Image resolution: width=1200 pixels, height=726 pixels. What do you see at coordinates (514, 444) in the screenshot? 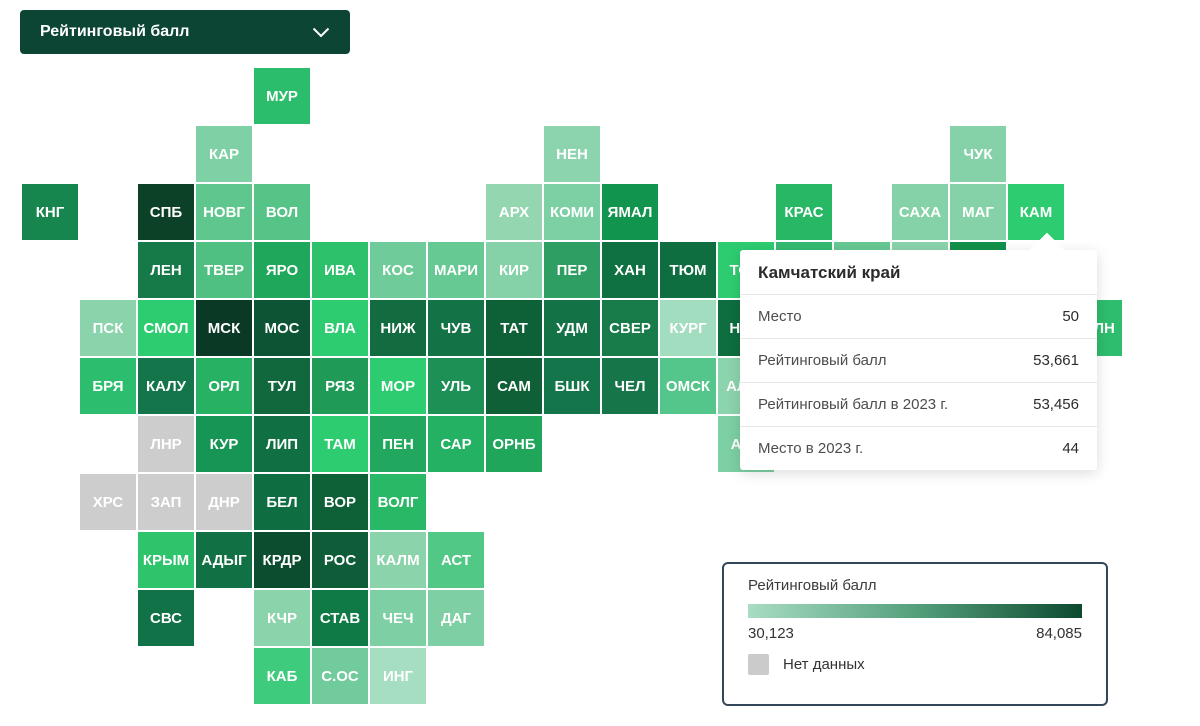
I see `tile-ОРНБ: ОРНБ` at bounding box center [514, 444].